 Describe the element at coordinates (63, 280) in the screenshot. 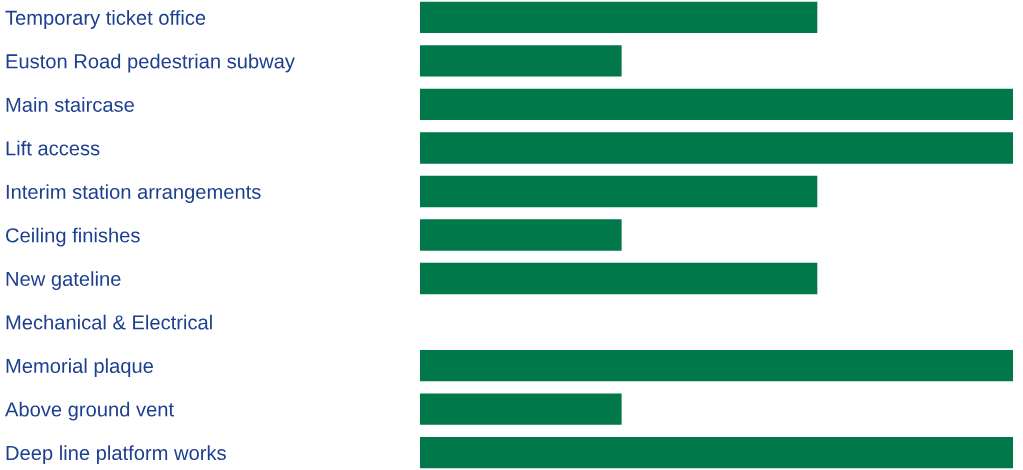

I see `y-tick-label: New gateline` at that location.